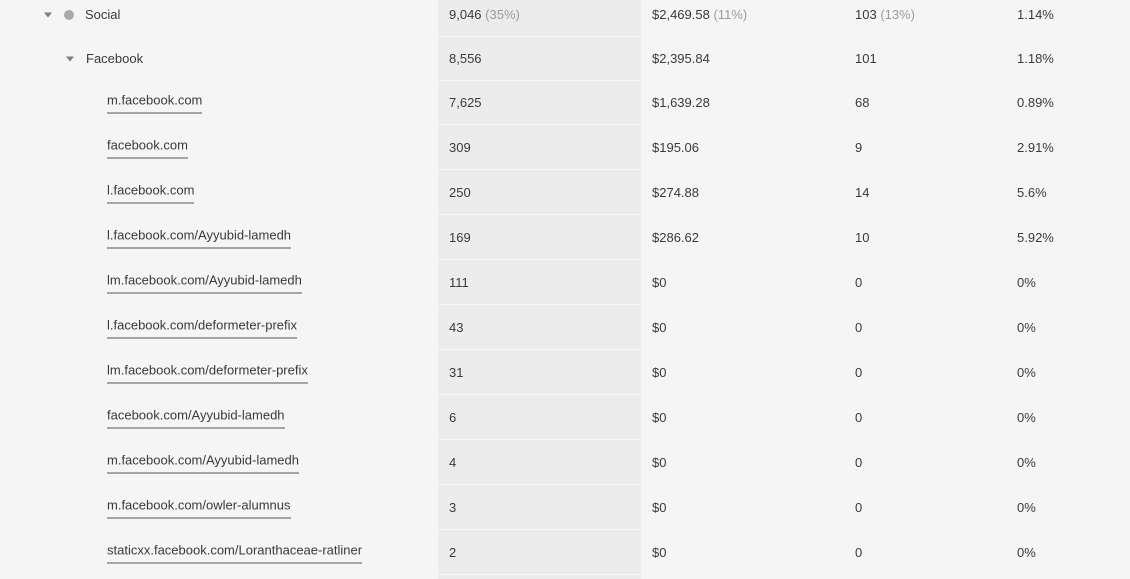 This screenshot has height=579, width=1130. Describe the element at coordinates (859, 147) in the screenshot. I see `conversions-cell: 9` at that location.